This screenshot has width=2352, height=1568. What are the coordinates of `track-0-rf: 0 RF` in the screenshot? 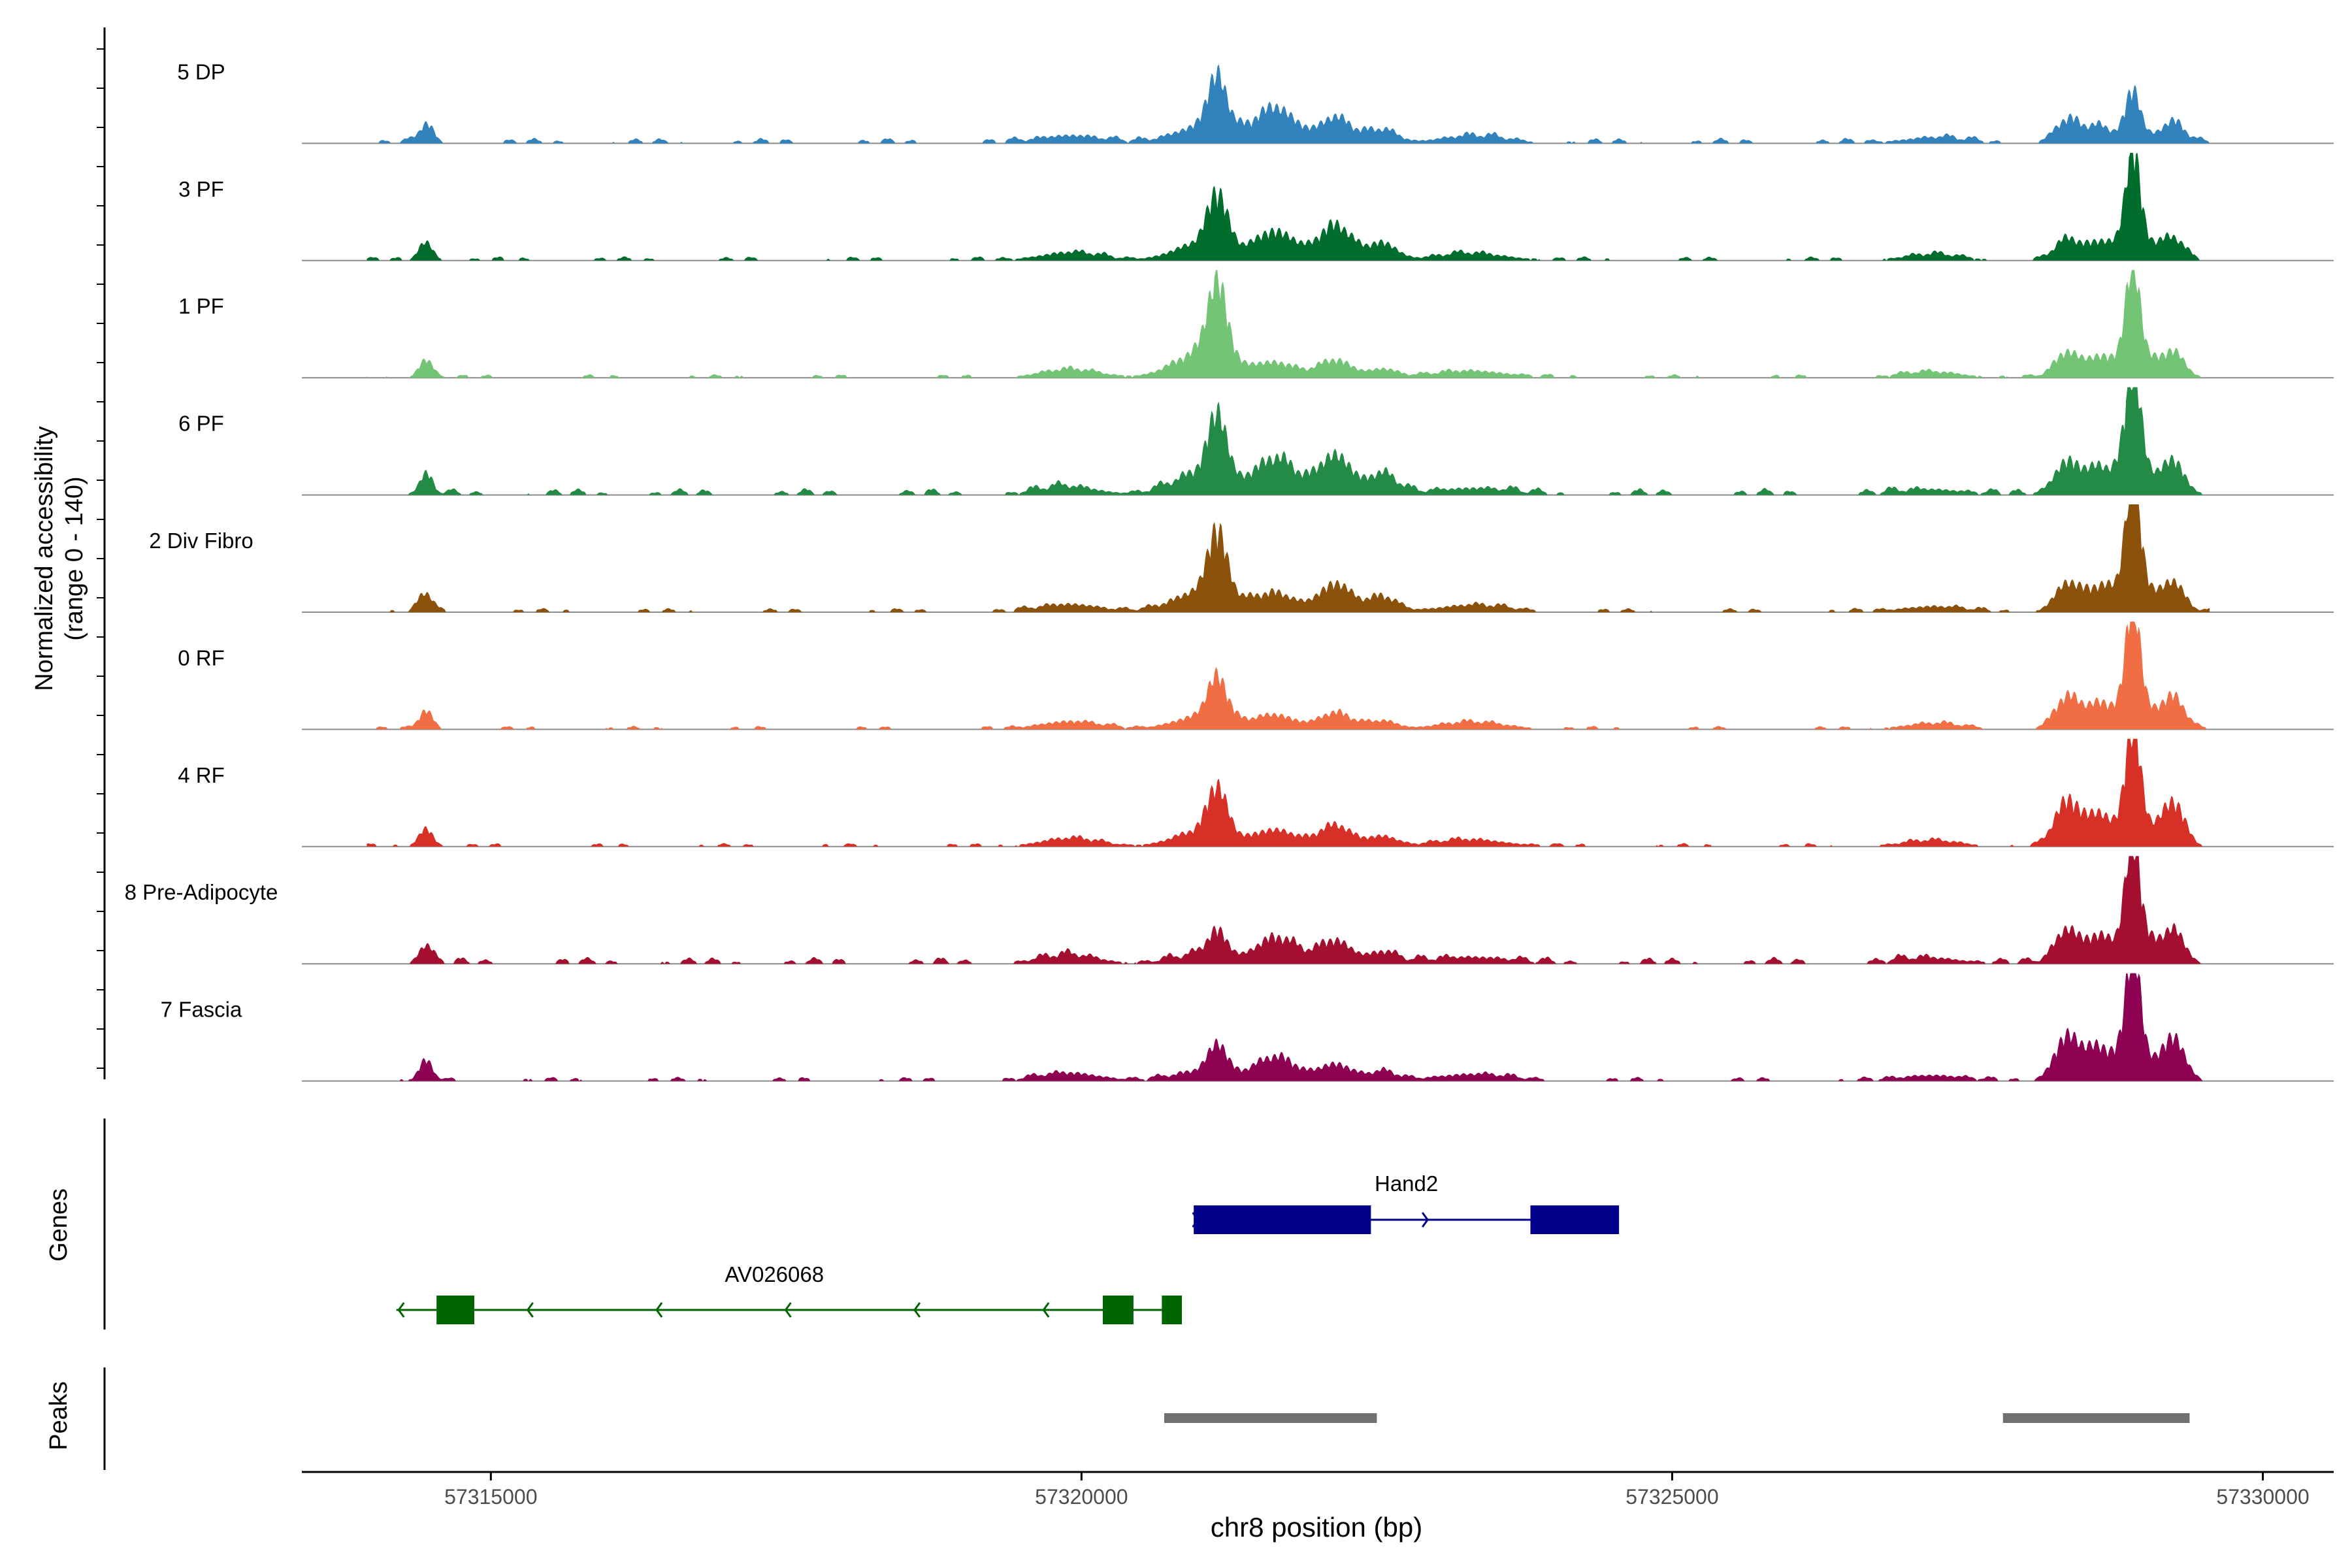 It's located at (1256, 675).